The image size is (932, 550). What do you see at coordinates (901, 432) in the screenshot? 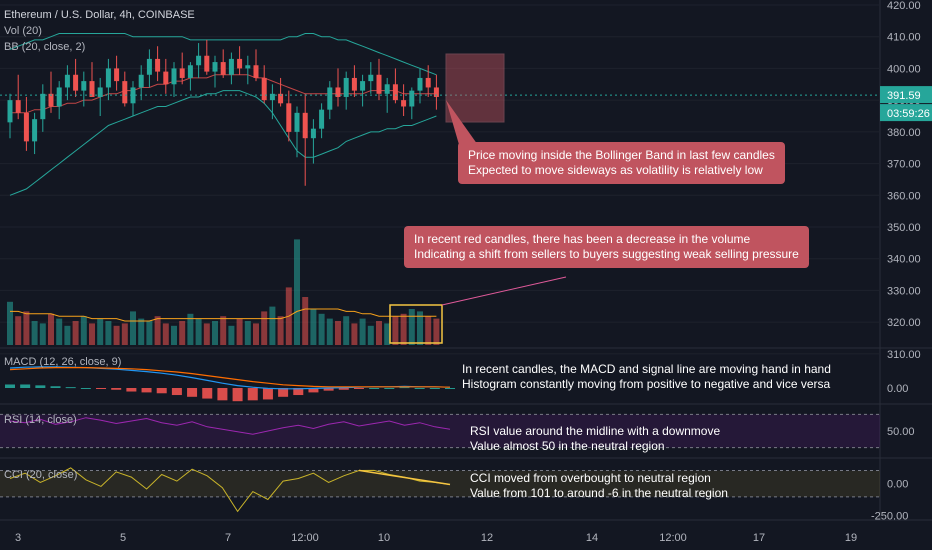
I see `rsi-axis-tick: 50.00` at bounding box center [901, 432].